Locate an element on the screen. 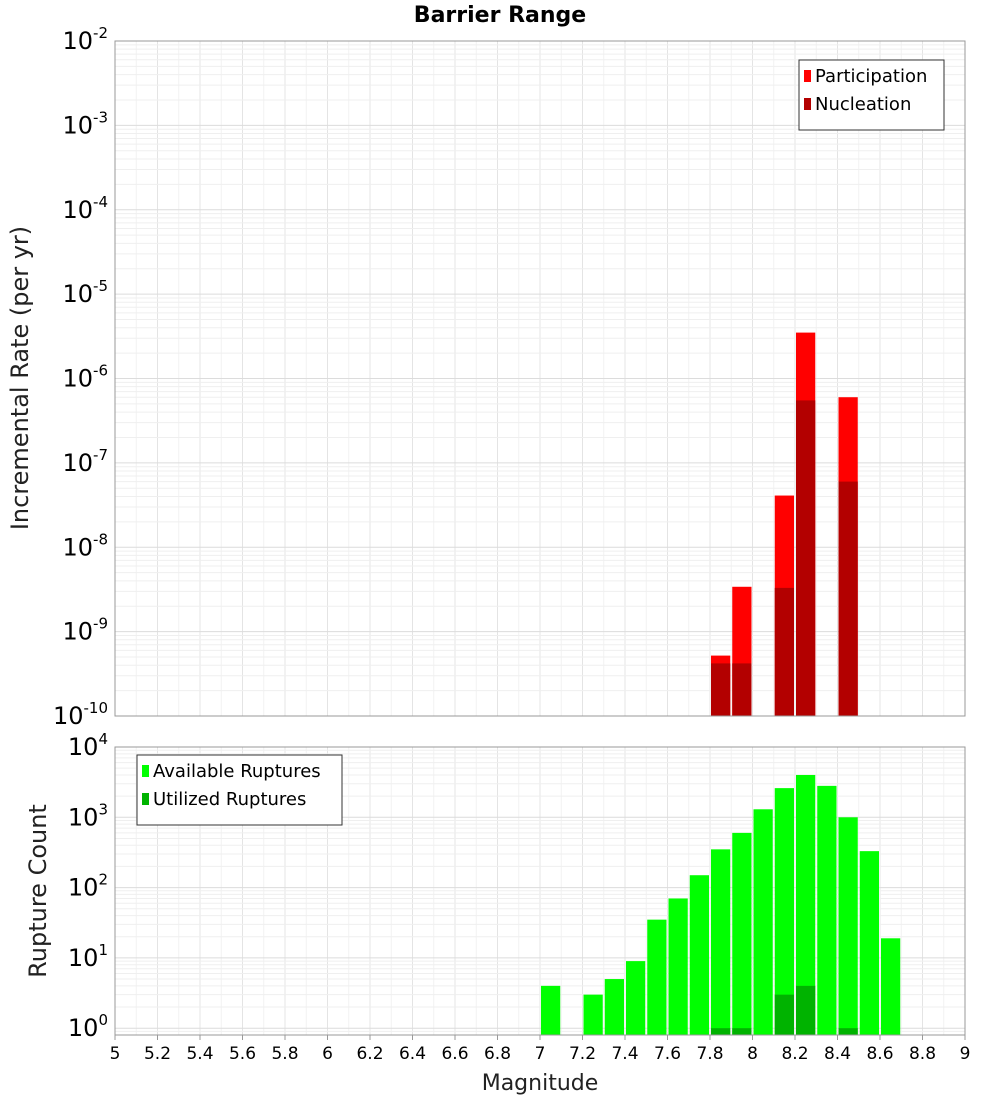  x-tick-label: 5.4 is located at coordinates (199, 1054).